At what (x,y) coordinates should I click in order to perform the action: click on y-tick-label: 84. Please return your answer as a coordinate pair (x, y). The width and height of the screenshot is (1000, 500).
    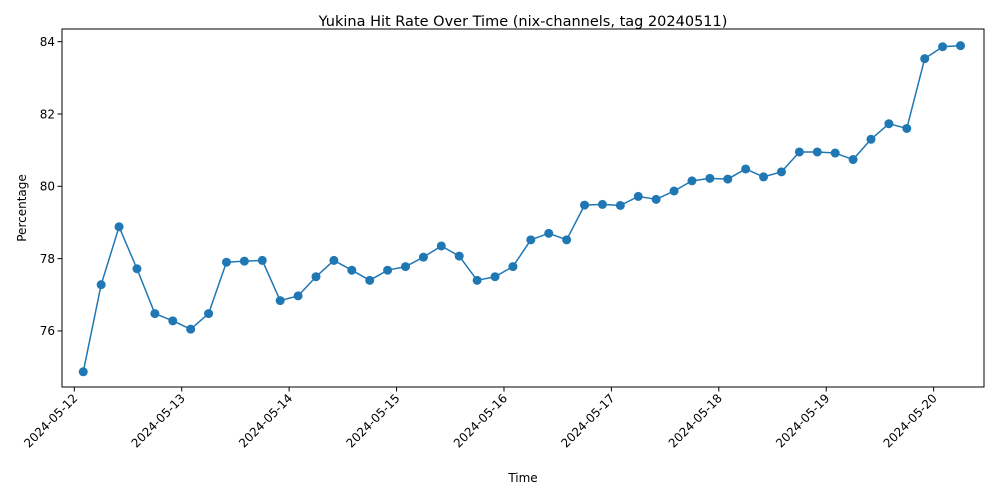
    Looking at the image, I should click on (47, 42).